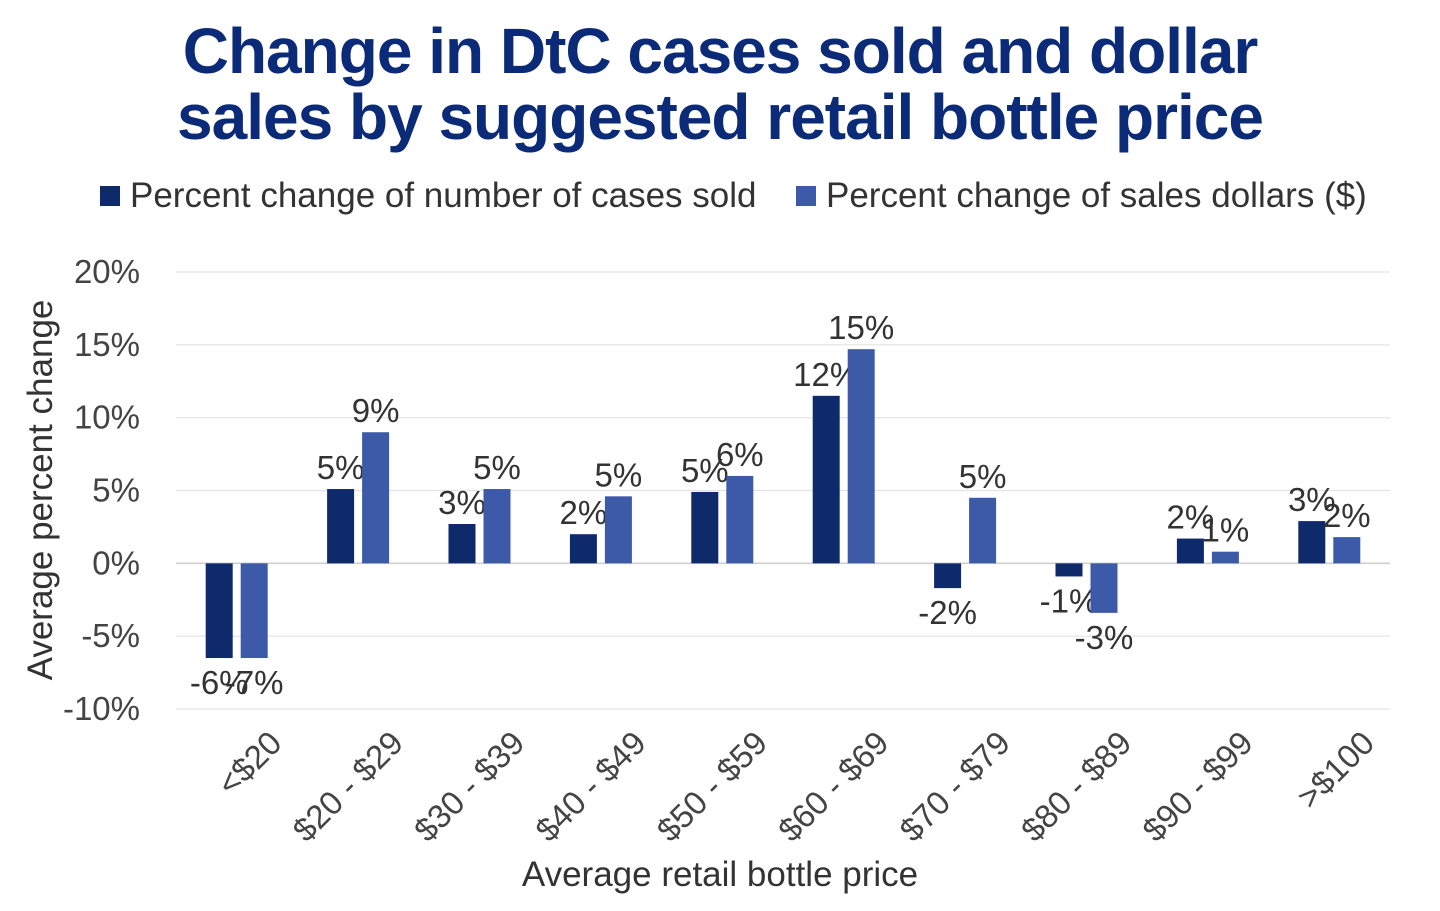  What do you see at coordinates (1104, 637) in the screenshot?
I see `data-label: -3%` at bounding box center [1104, 637].